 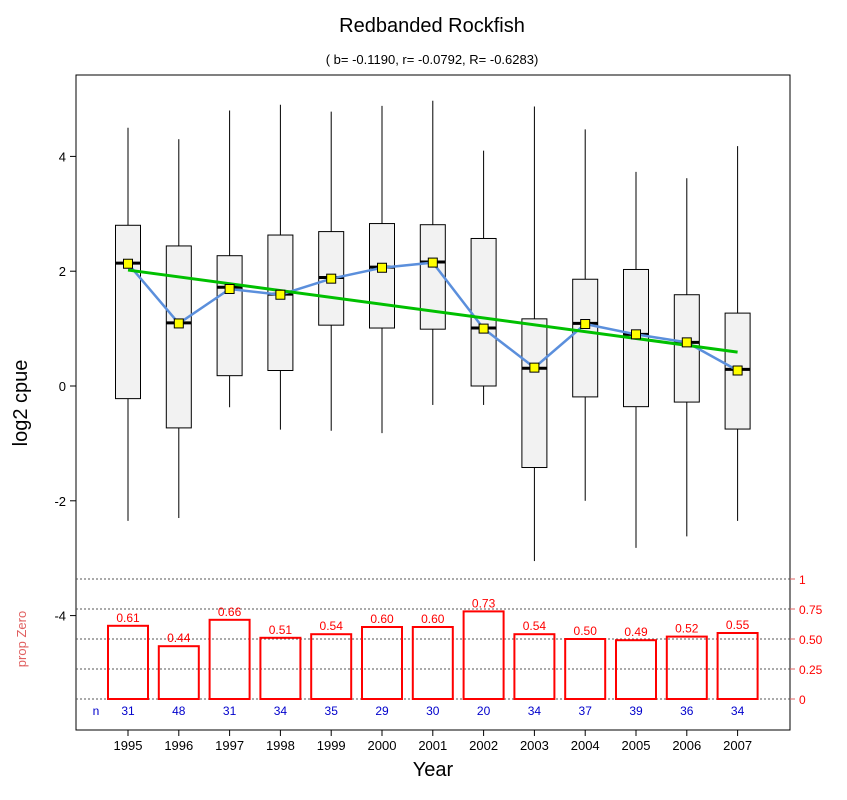 What do you see at coordinates (60, 501) in the screenshot?
I see `y-tick-label: -2` at bounding box center [60, 501].